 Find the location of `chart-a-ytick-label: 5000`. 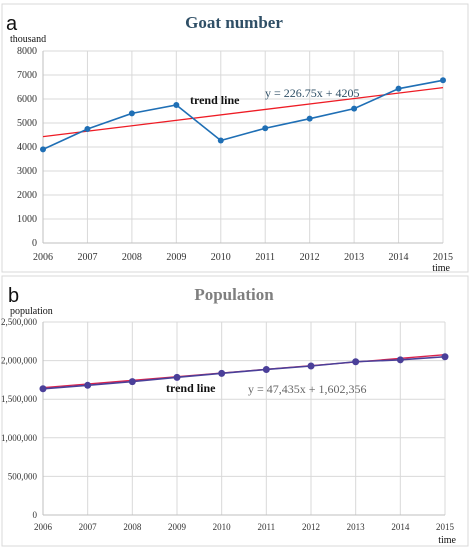

chart-a-ytick-label: 5000 is located at coordinates (27, 123).